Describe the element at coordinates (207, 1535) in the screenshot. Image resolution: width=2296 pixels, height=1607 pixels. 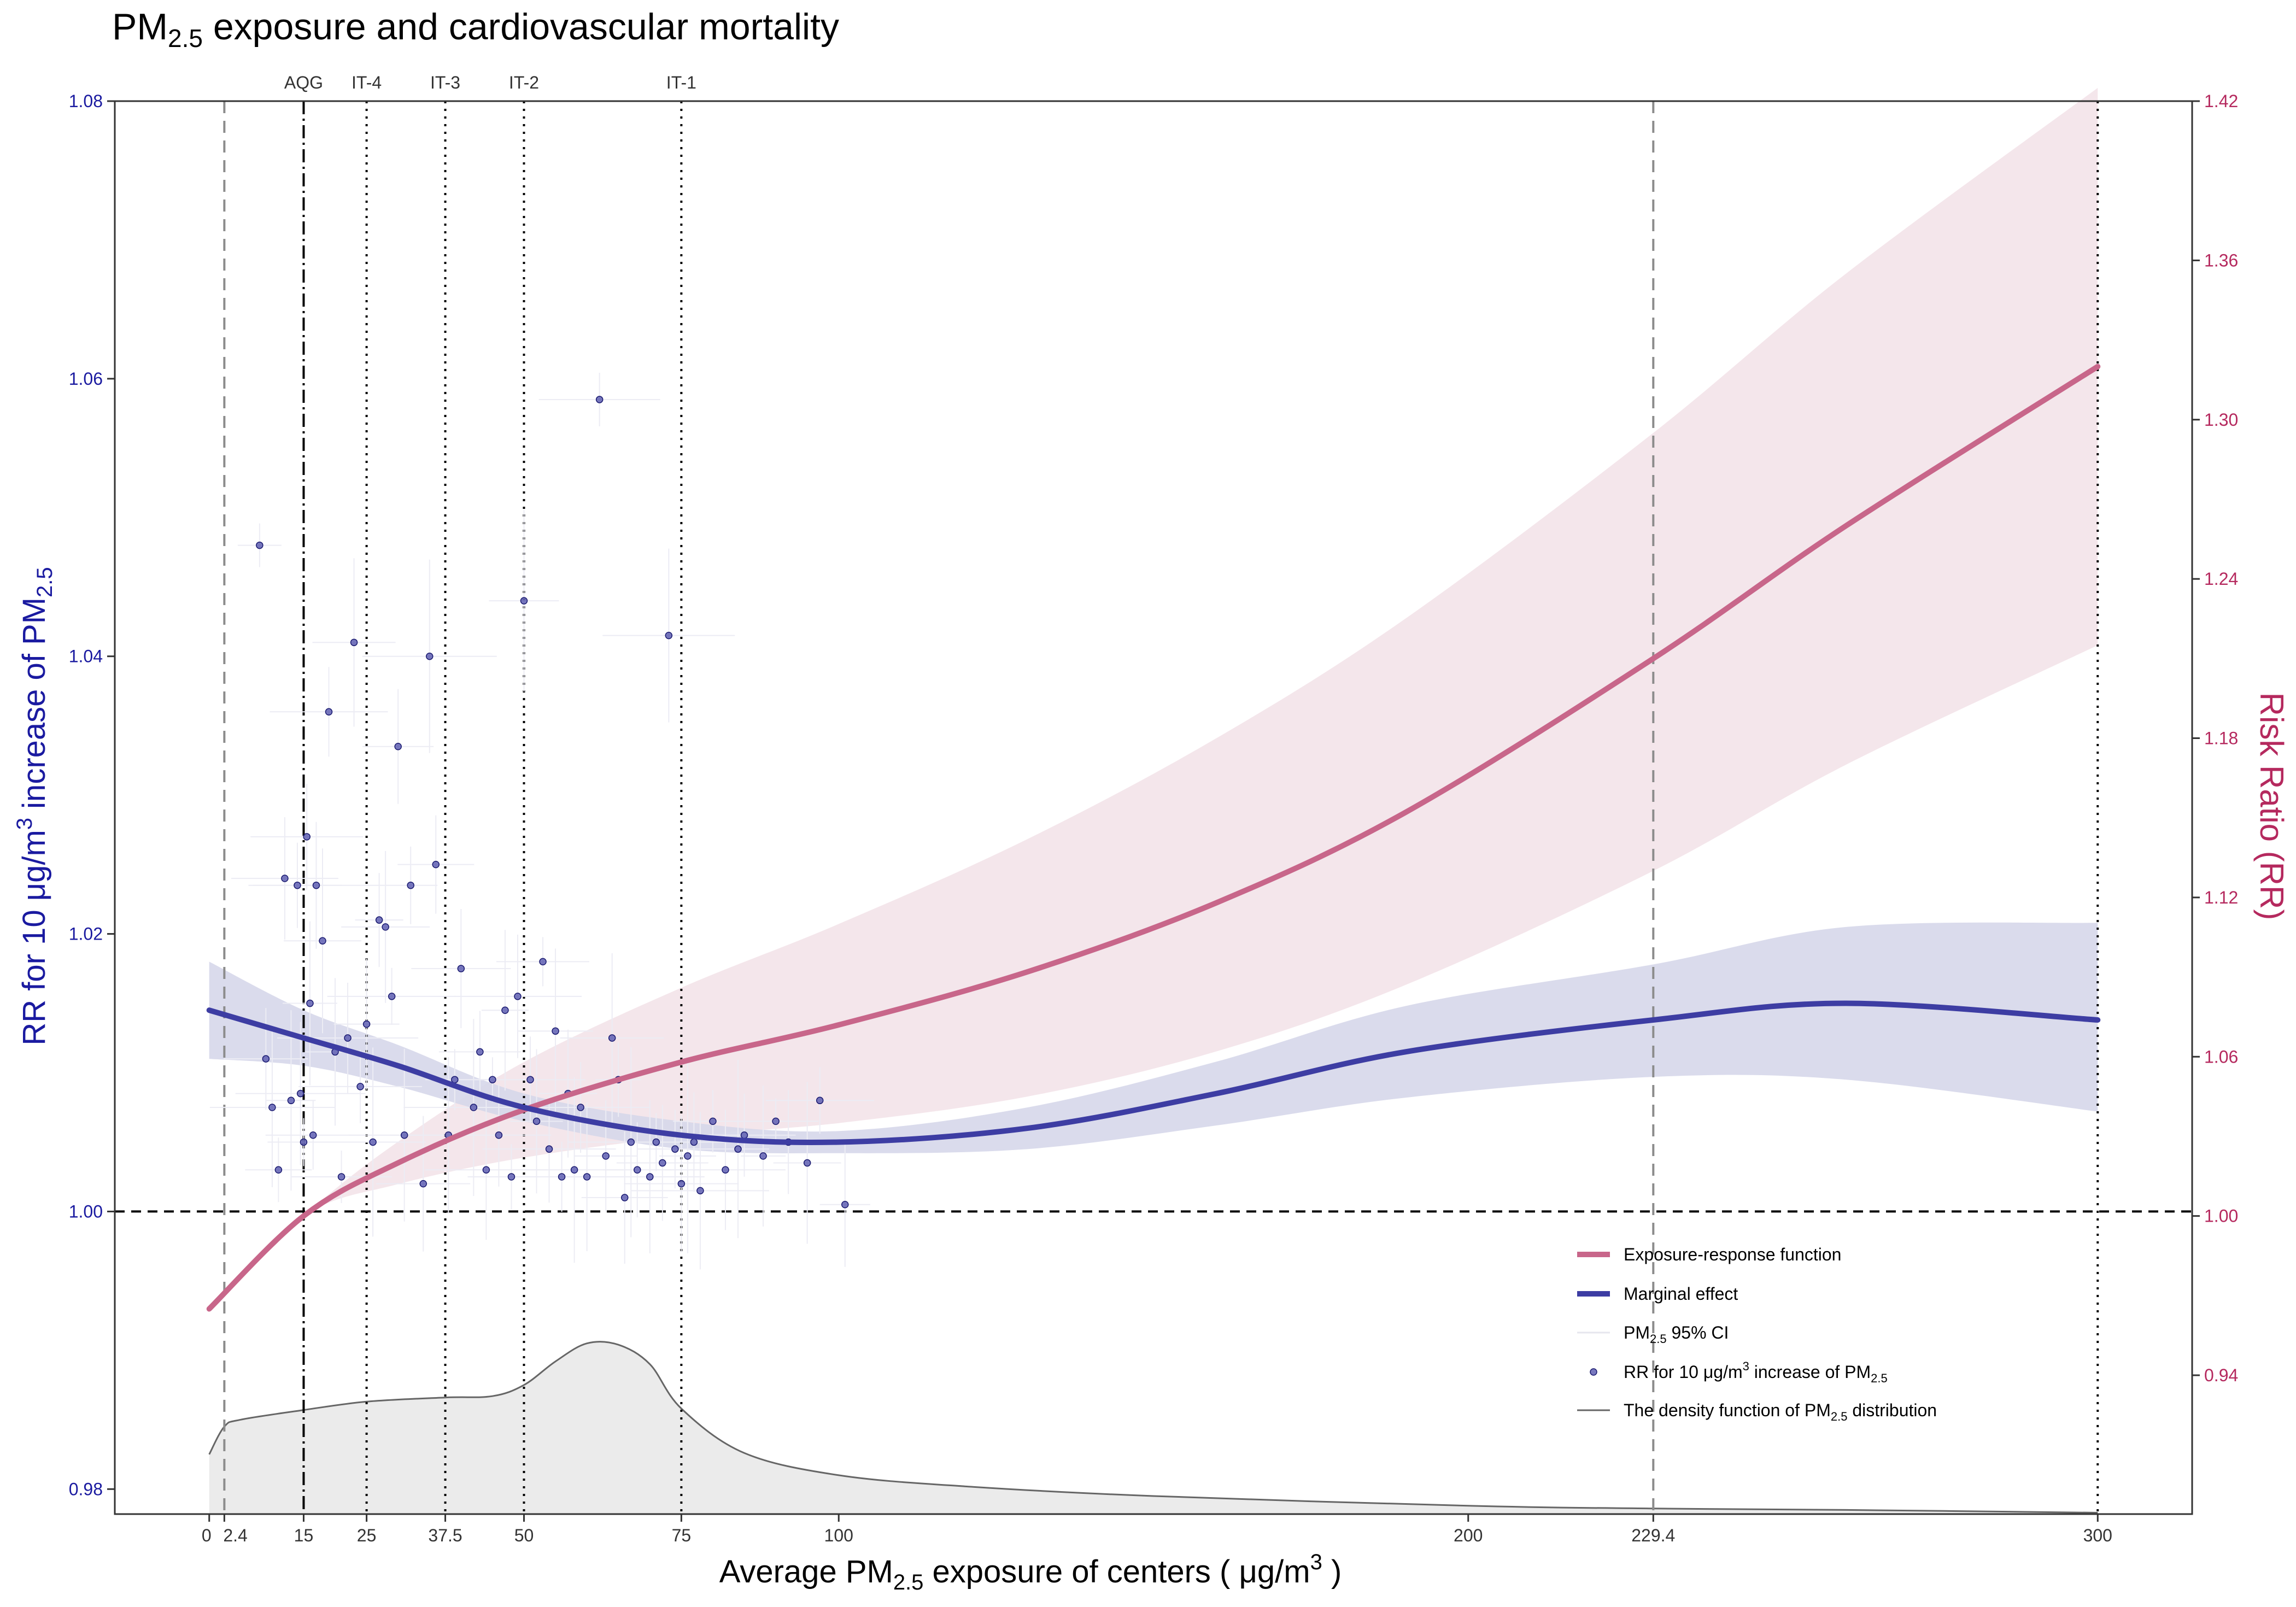
I see `x-tick-label: 0` at that location.